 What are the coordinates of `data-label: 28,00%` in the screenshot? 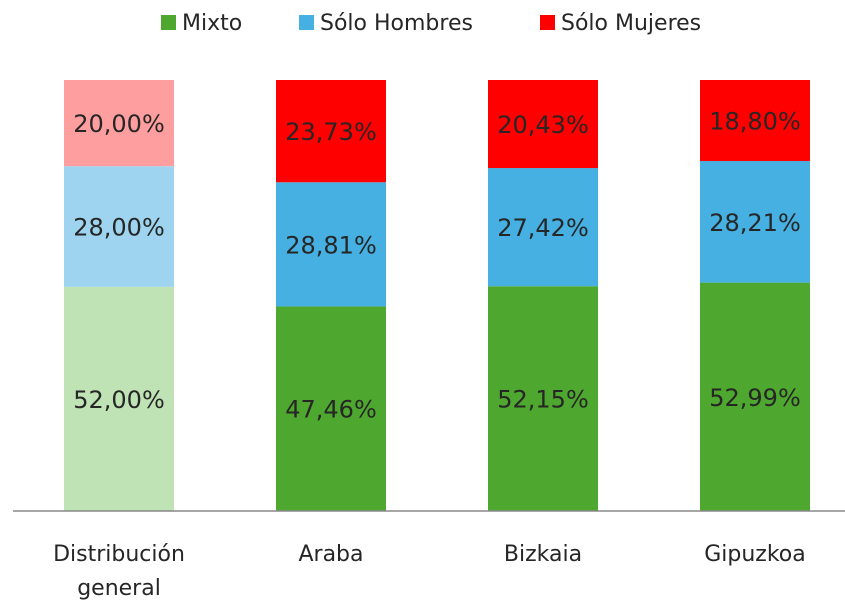 It's located at (119, 228).